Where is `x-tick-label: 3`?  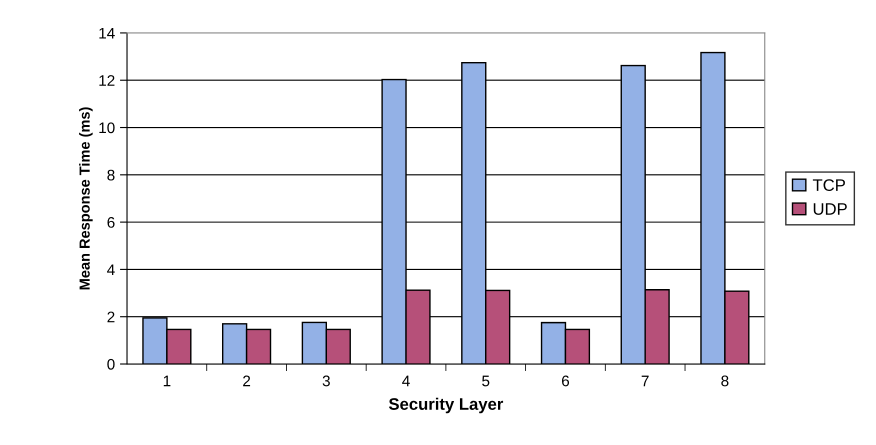 x-tick-label: 3 is located at coordinates (326, 381).